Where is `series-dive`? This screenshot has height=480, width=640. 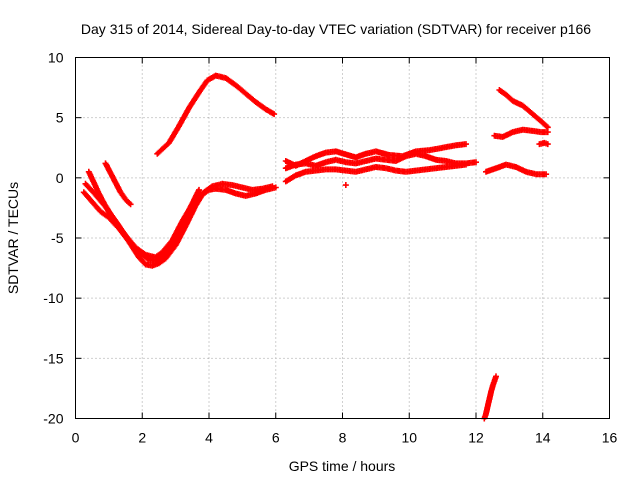
series-dive is located at coordinates (490, 397).